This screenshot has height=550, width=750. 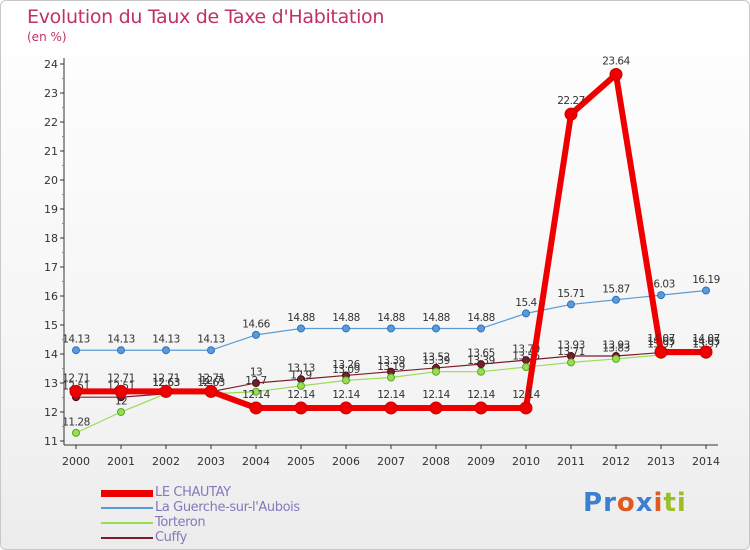 What do you see at coordinates (571, 461) in the screenshot?
I see `x-tick-label: 2011` at bounding box center [571, 461].